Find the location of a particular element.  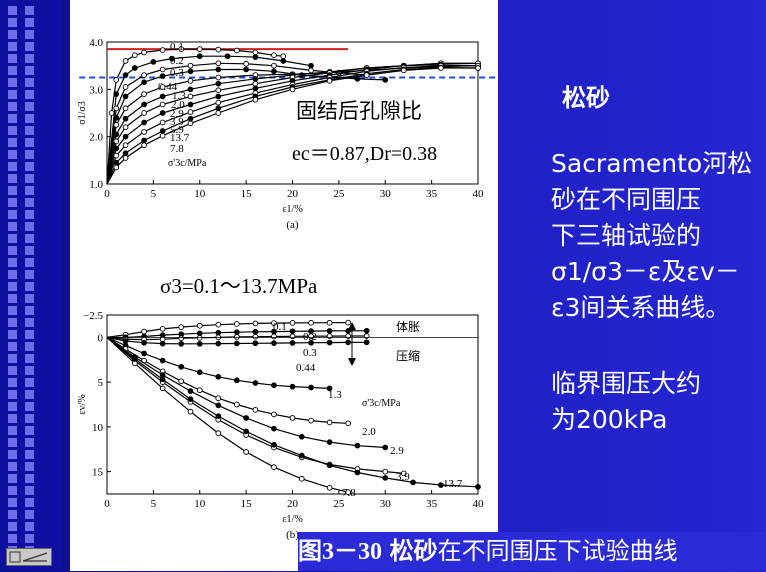

series-label-1.3: 1.3 is located at coordinates (335, 395).